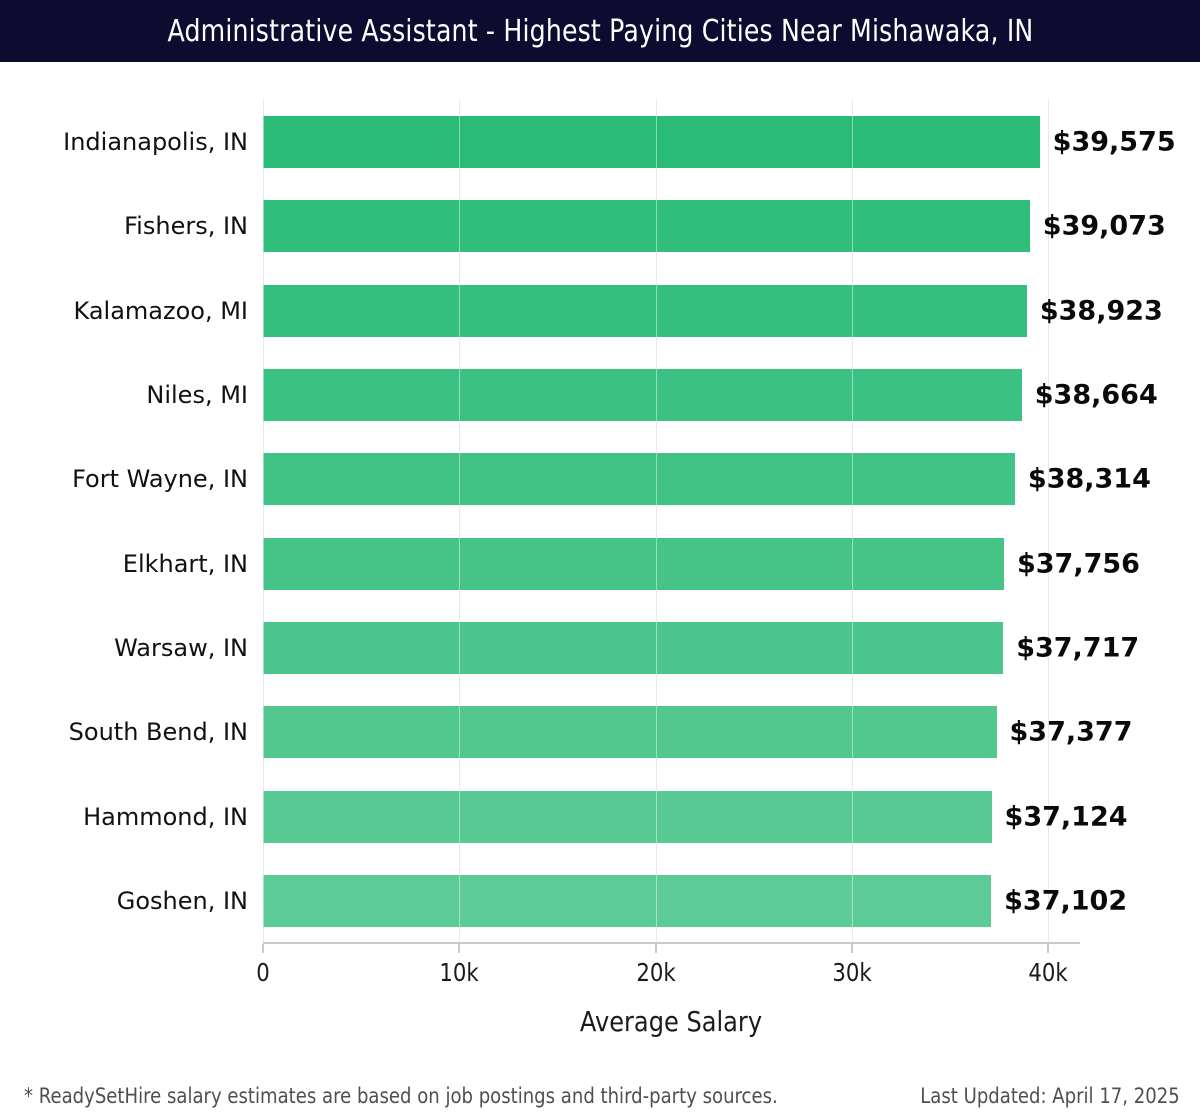  I want to click on category-label: Hammond, IN, so click(165, 816).